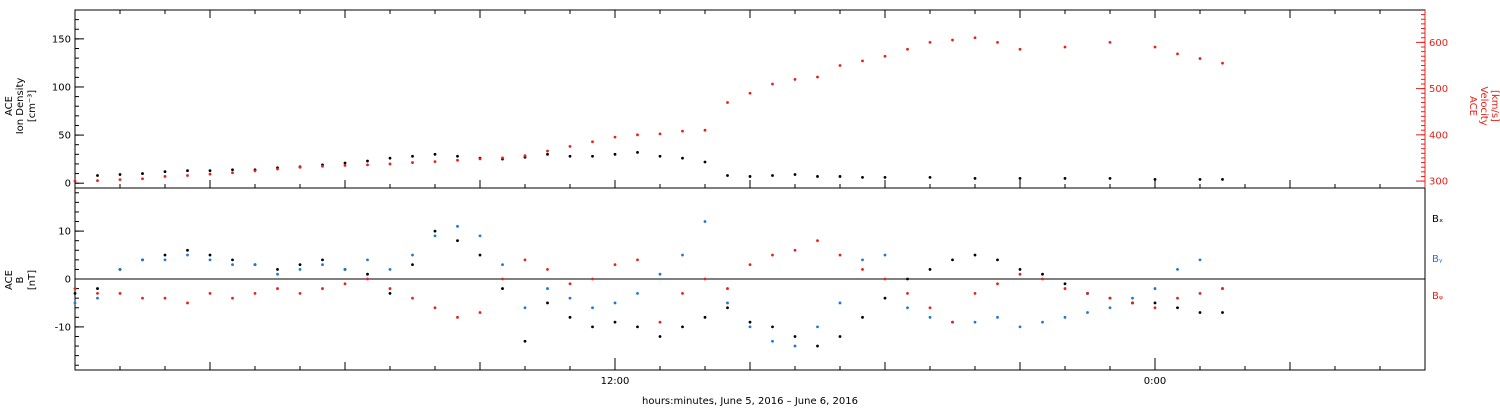  Describe the element at coordinates (1437, 219) in the screenshot. I see `legend-bx: Bₓ` at that location.